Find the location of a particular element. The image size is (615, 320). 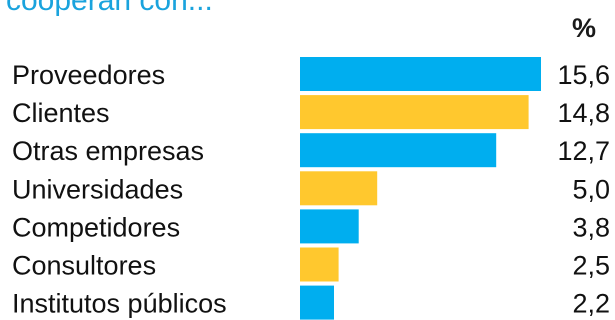

value-label-5: 2,5 is located at coordinates (591, 266).